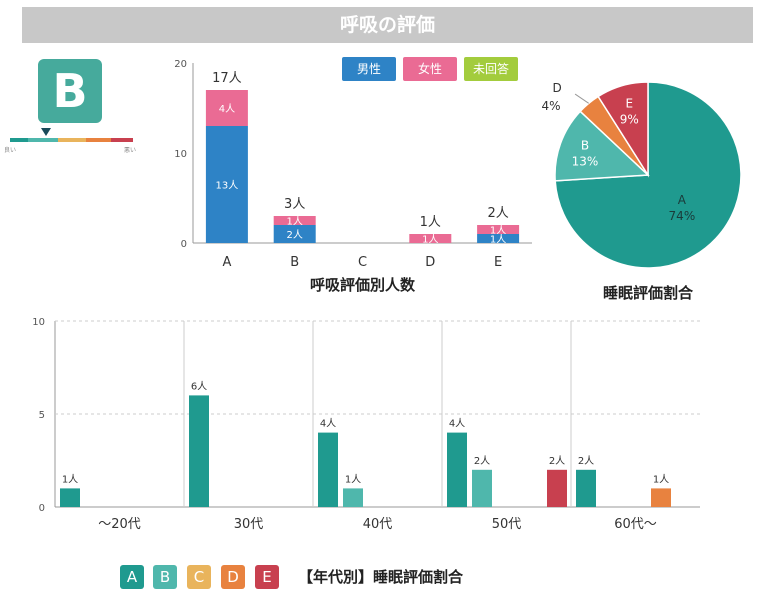  I want to click on x-tick-label: 50代, so click(507, 524).